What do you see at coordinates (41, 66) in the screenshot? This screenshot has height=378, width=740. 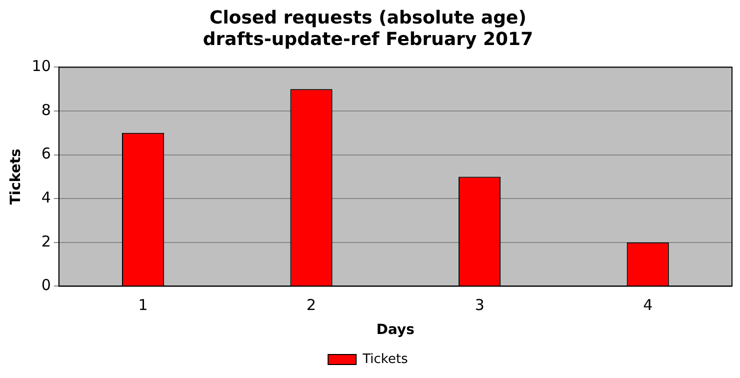 I see `y-tick-label: 10` at bounding box center [41, 66].